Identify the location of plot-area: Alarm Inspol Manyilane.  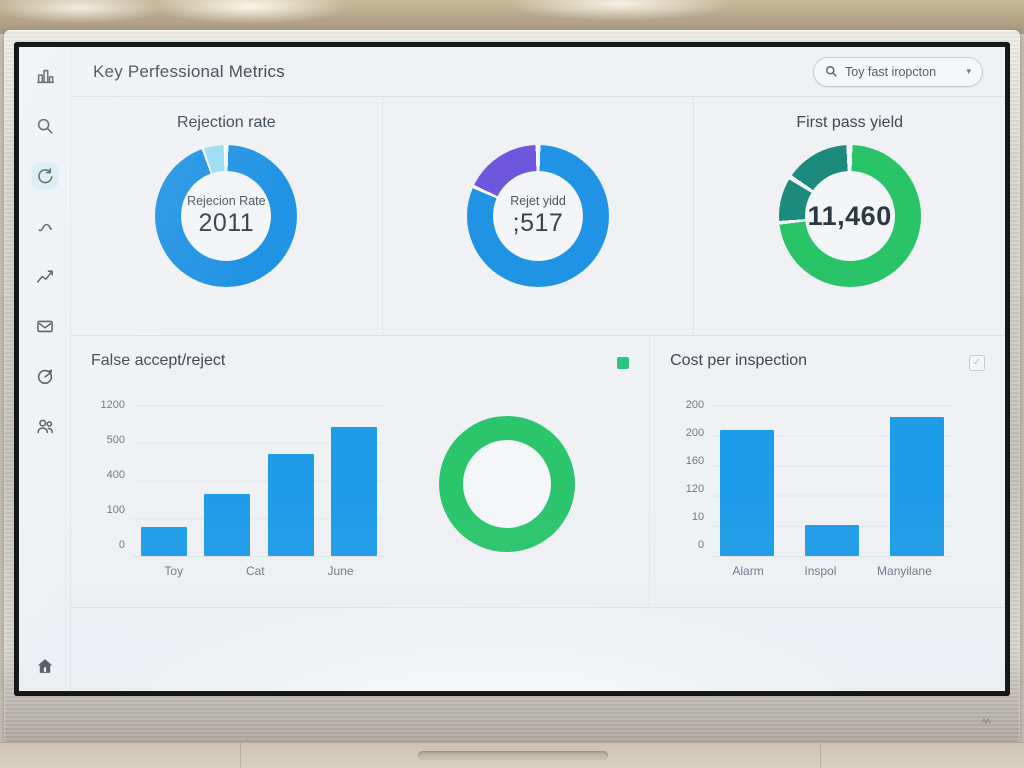
(832, 491).